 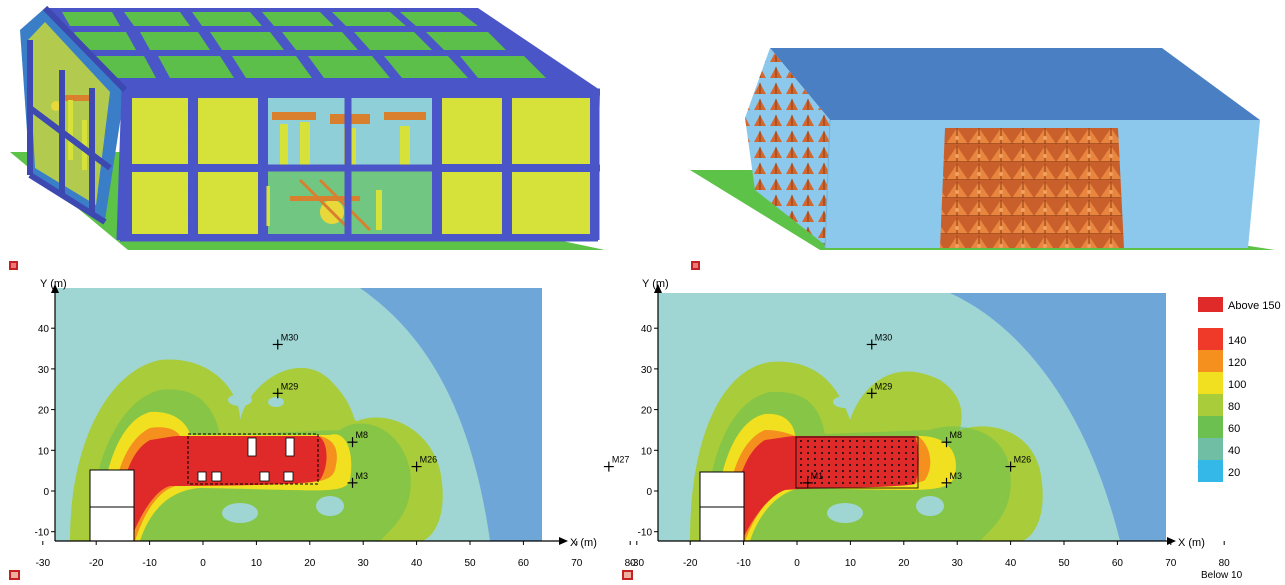 I want to click on legend-item: Above 150, so click(x=1239, y=304).